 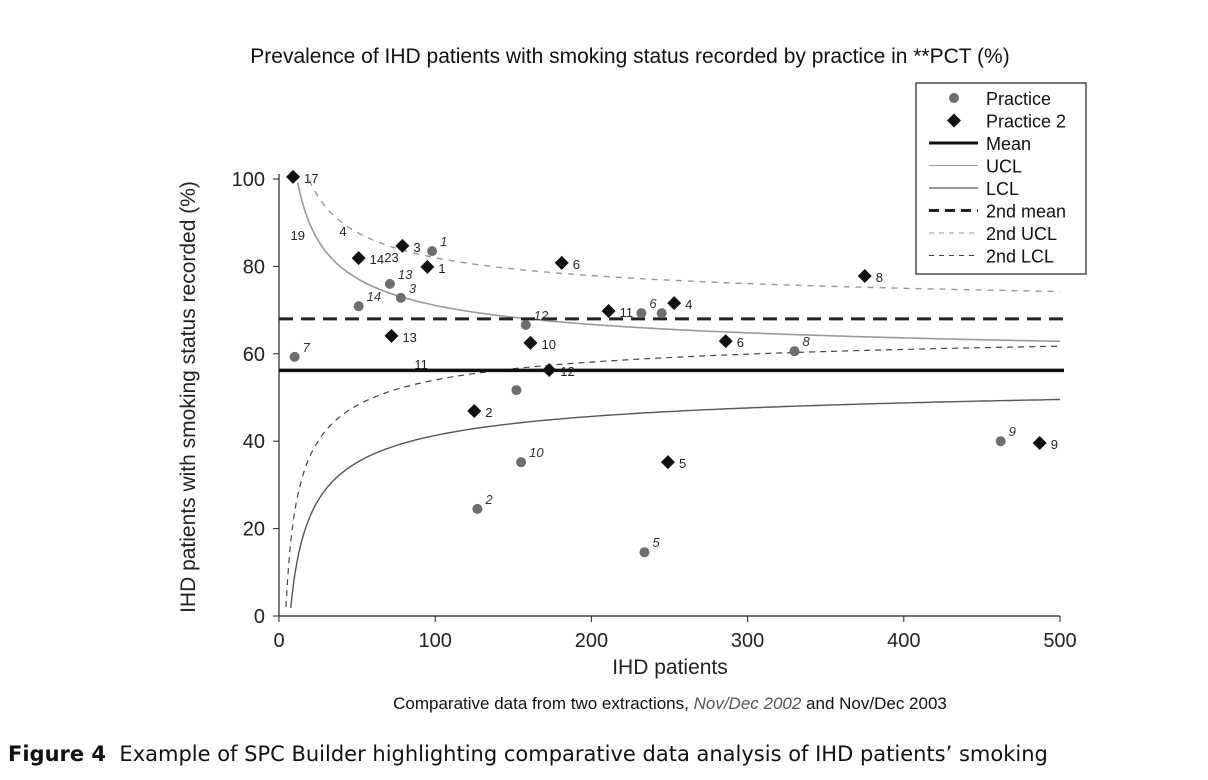 What do you see at coordinates (298, 235) in the screenshot?
I see `point-annotation: 19` at bounding box center [298, 235].